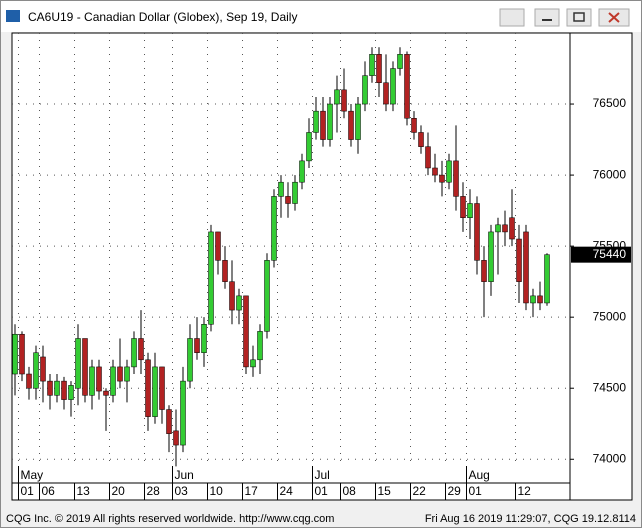 The image size is (642, 528). Describe the element at coordinates (547, 17) in the screenshot. I see `minimize-button` at that location.